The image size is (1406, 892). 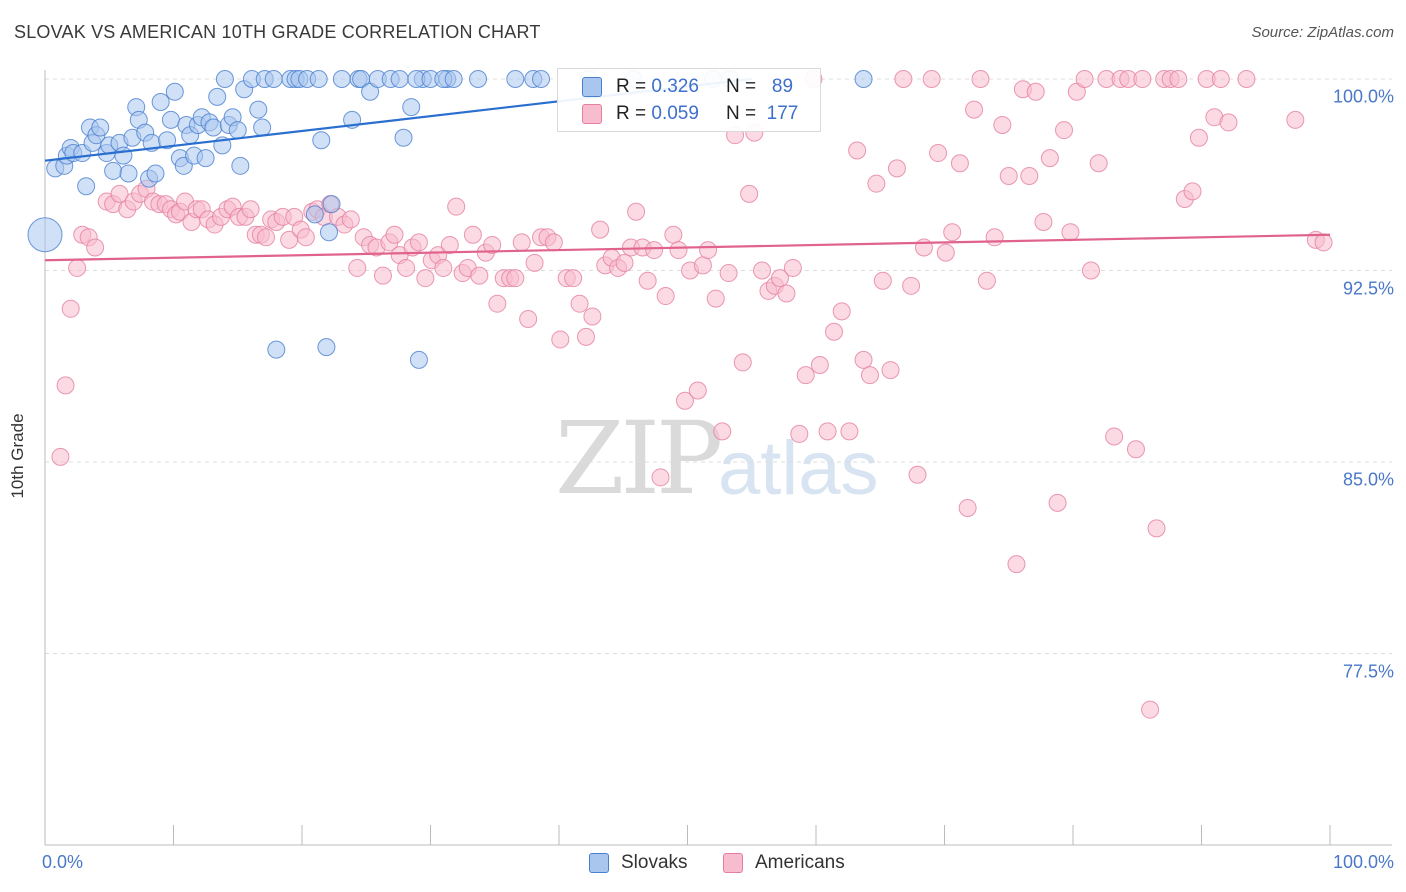 I want to click on legend-item-americans: Americans, so click(x=784, y=863).